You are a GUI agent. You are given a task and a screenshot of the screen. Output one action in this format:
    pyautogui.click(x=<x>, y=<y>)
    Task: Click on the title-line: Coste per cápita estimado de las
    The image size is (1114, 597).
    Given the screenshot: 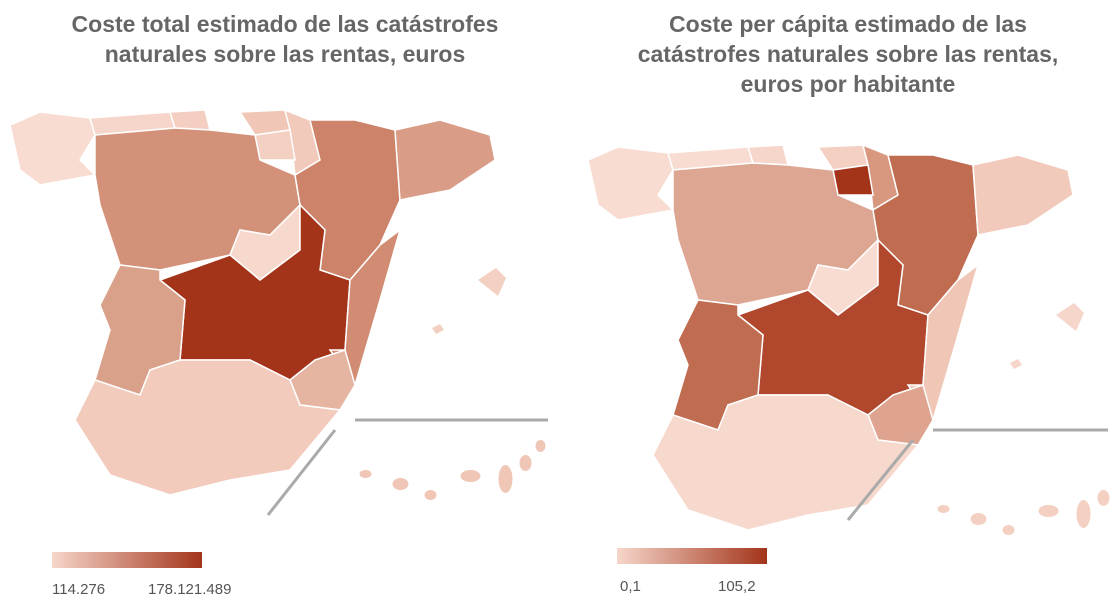 What is the action you would take?
    pyautogui.click(x=848, y=24)
    